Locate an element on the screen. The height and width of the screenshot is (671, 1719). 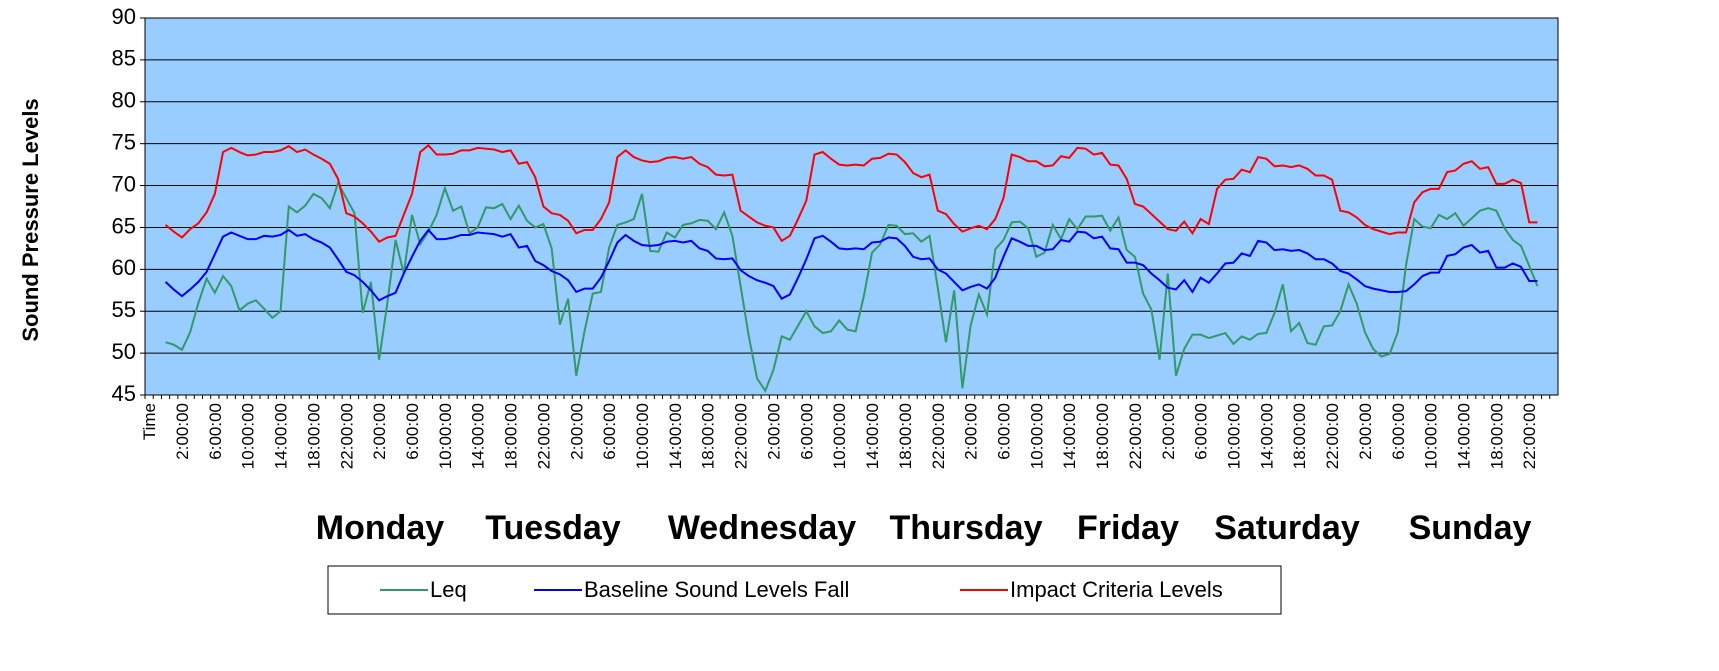
legend-label: Impact Criteria Levels is located at coordinates (1116, 589).